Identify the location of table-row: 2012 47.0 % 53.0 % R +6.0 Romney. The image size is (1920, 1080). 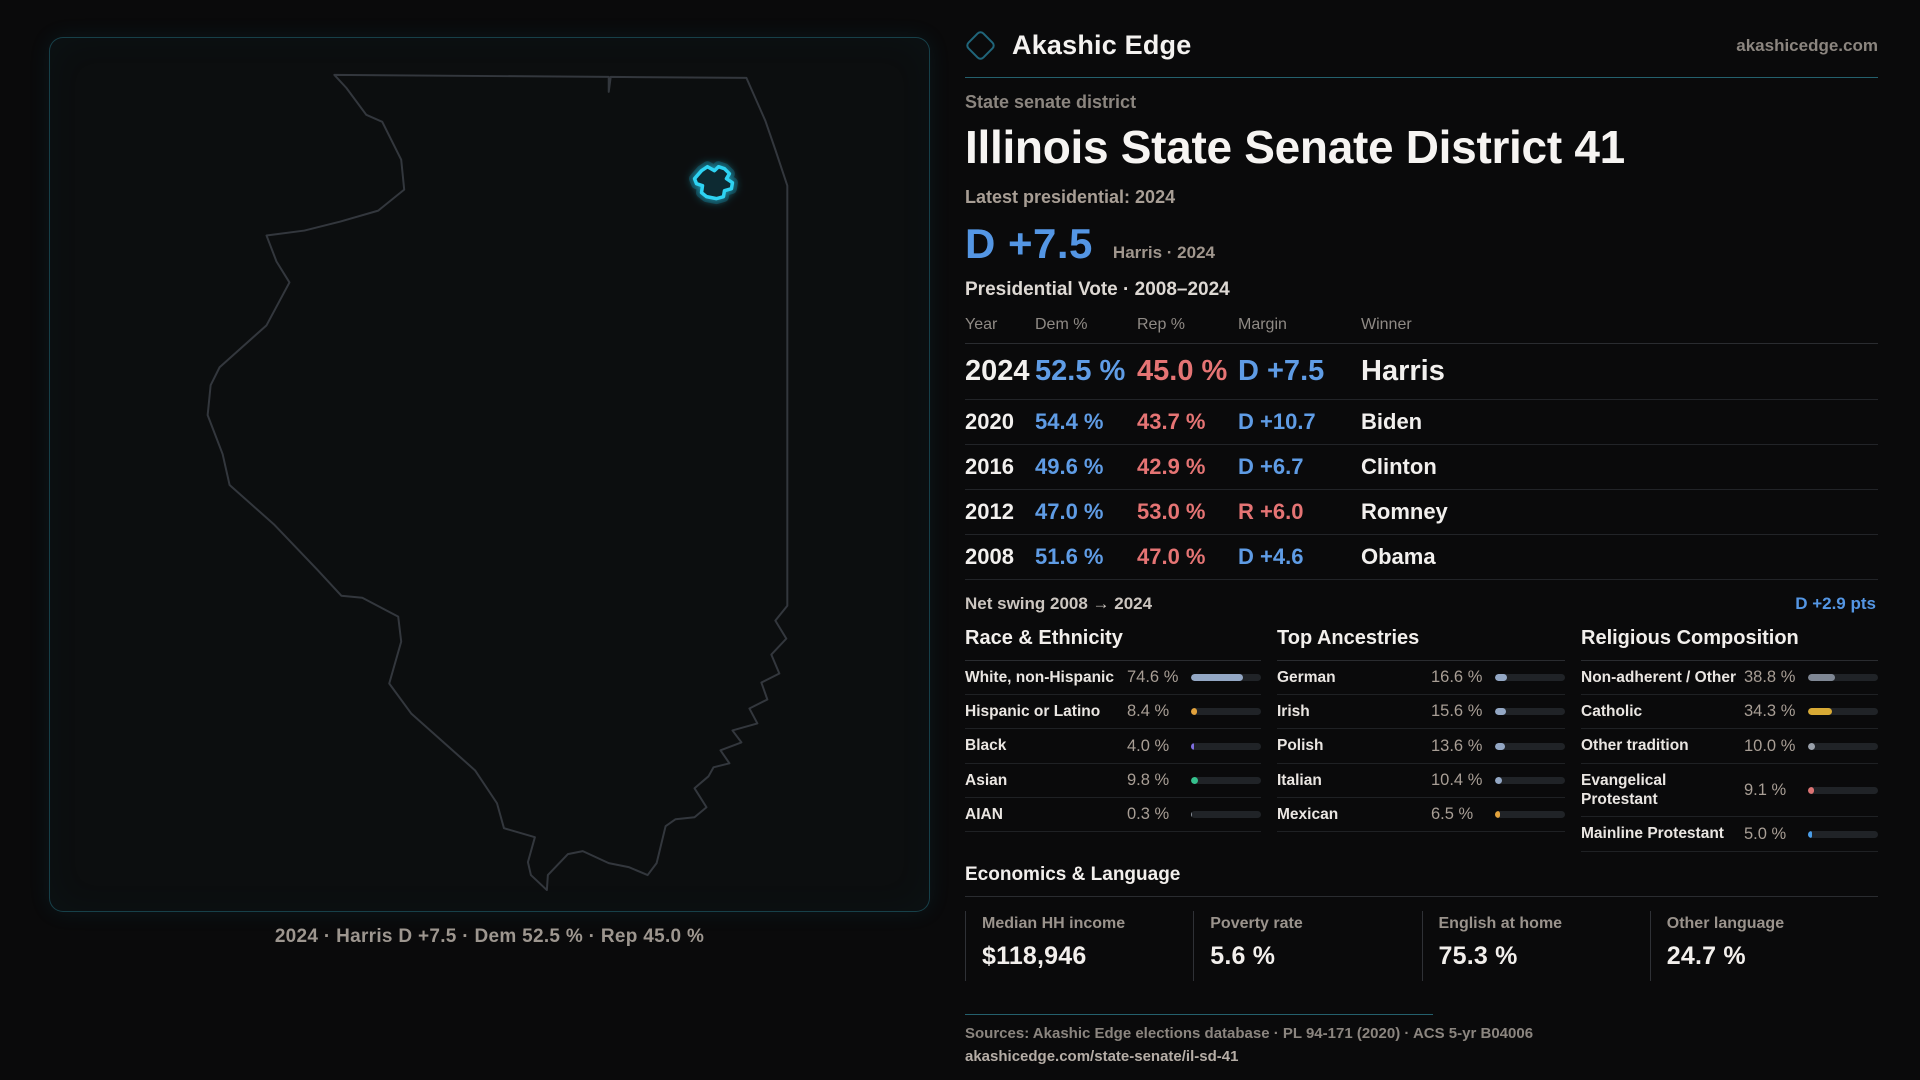
(1421, 512).